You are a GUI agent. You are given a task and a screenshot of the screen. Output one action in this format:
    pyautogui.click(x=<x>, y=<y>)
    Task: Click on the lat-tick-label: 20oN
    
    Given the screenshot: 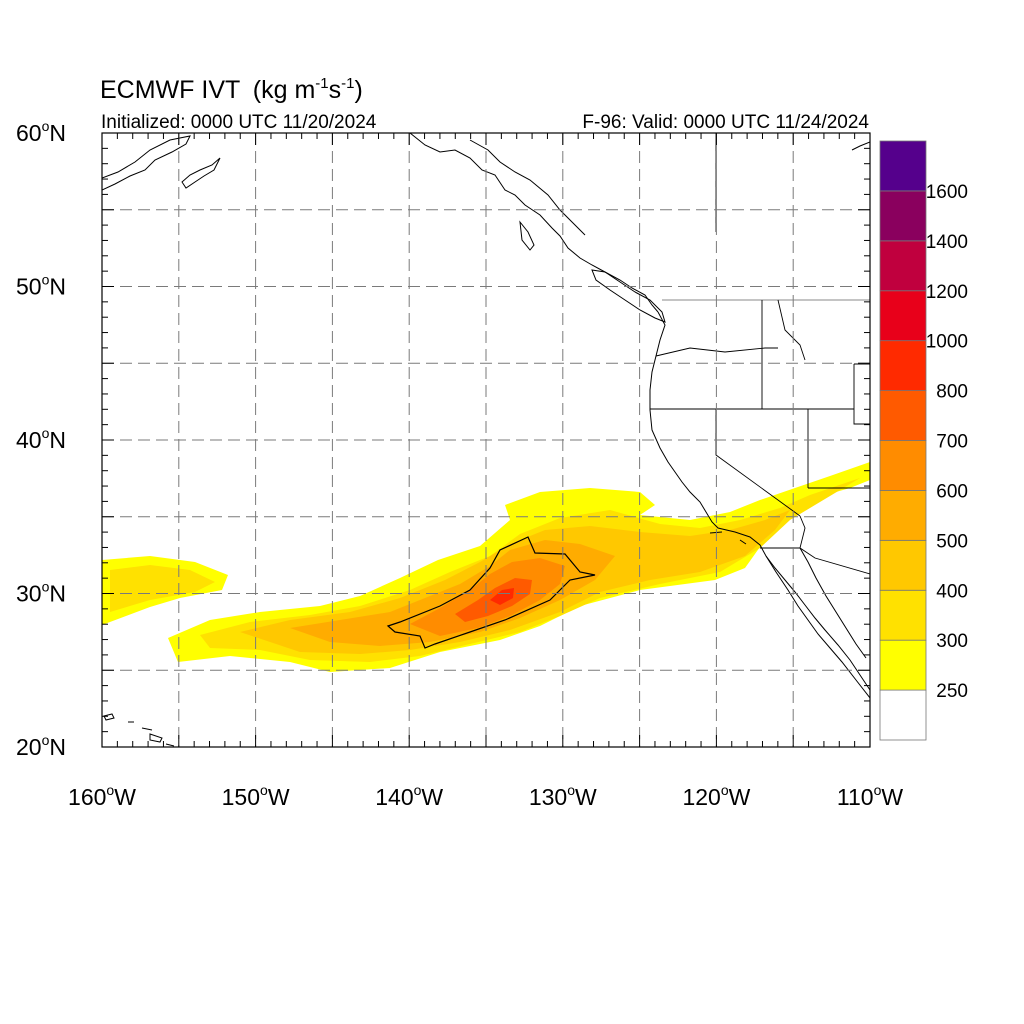 What is the action you would take?
    pyautogui.click(x=41, y=746)
    